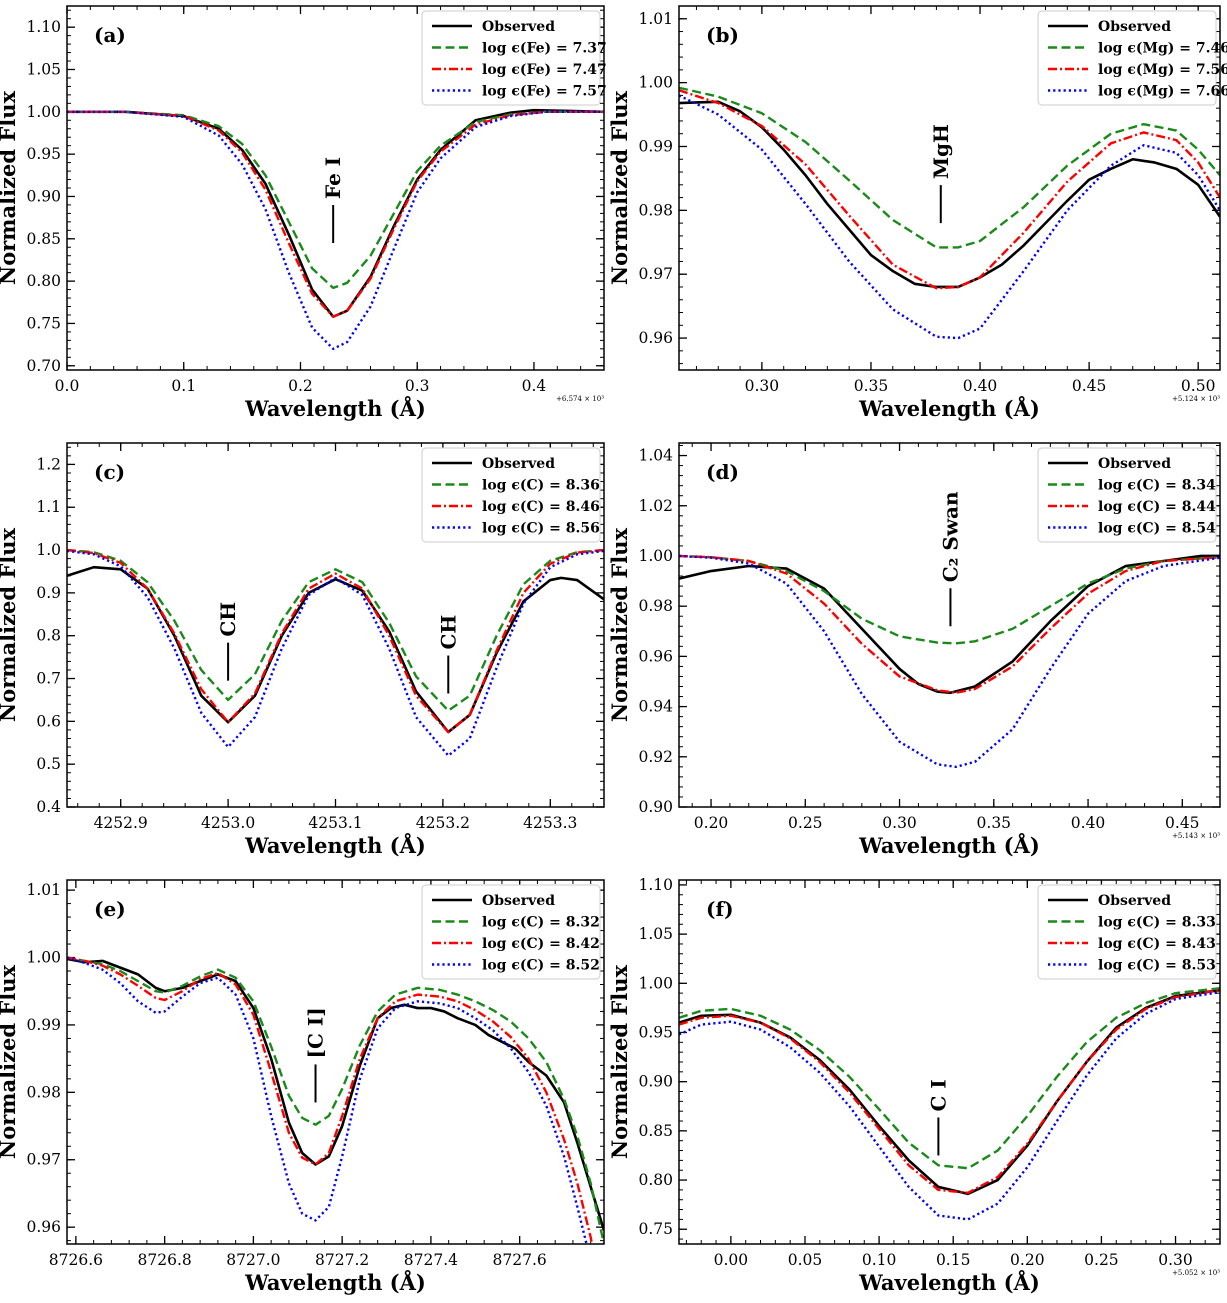  Describe the element at coordinates (541, 966) in the screenshot. I see `legend-entry: log ϵ(C) = 8.52` at that location.